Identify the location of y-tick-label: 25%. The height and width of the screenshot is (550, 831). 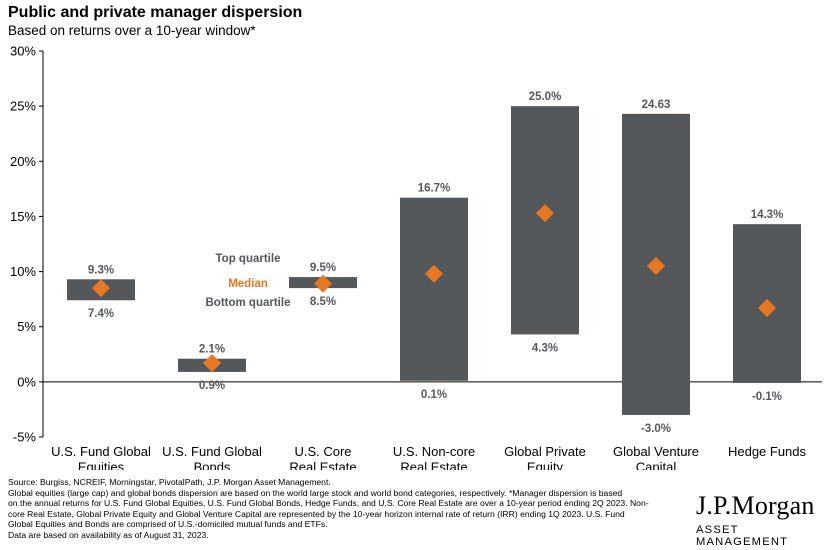
(23, 106).